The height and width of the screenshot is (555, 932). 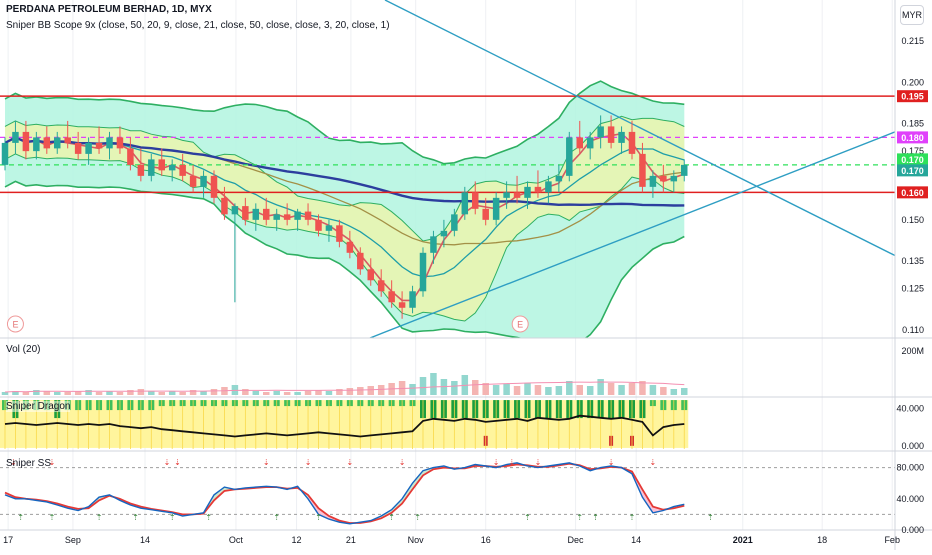 What do you see at coordinates (344, 424) in the screenshot?
I see `dragon-pane` at bounding box center [344, 424].